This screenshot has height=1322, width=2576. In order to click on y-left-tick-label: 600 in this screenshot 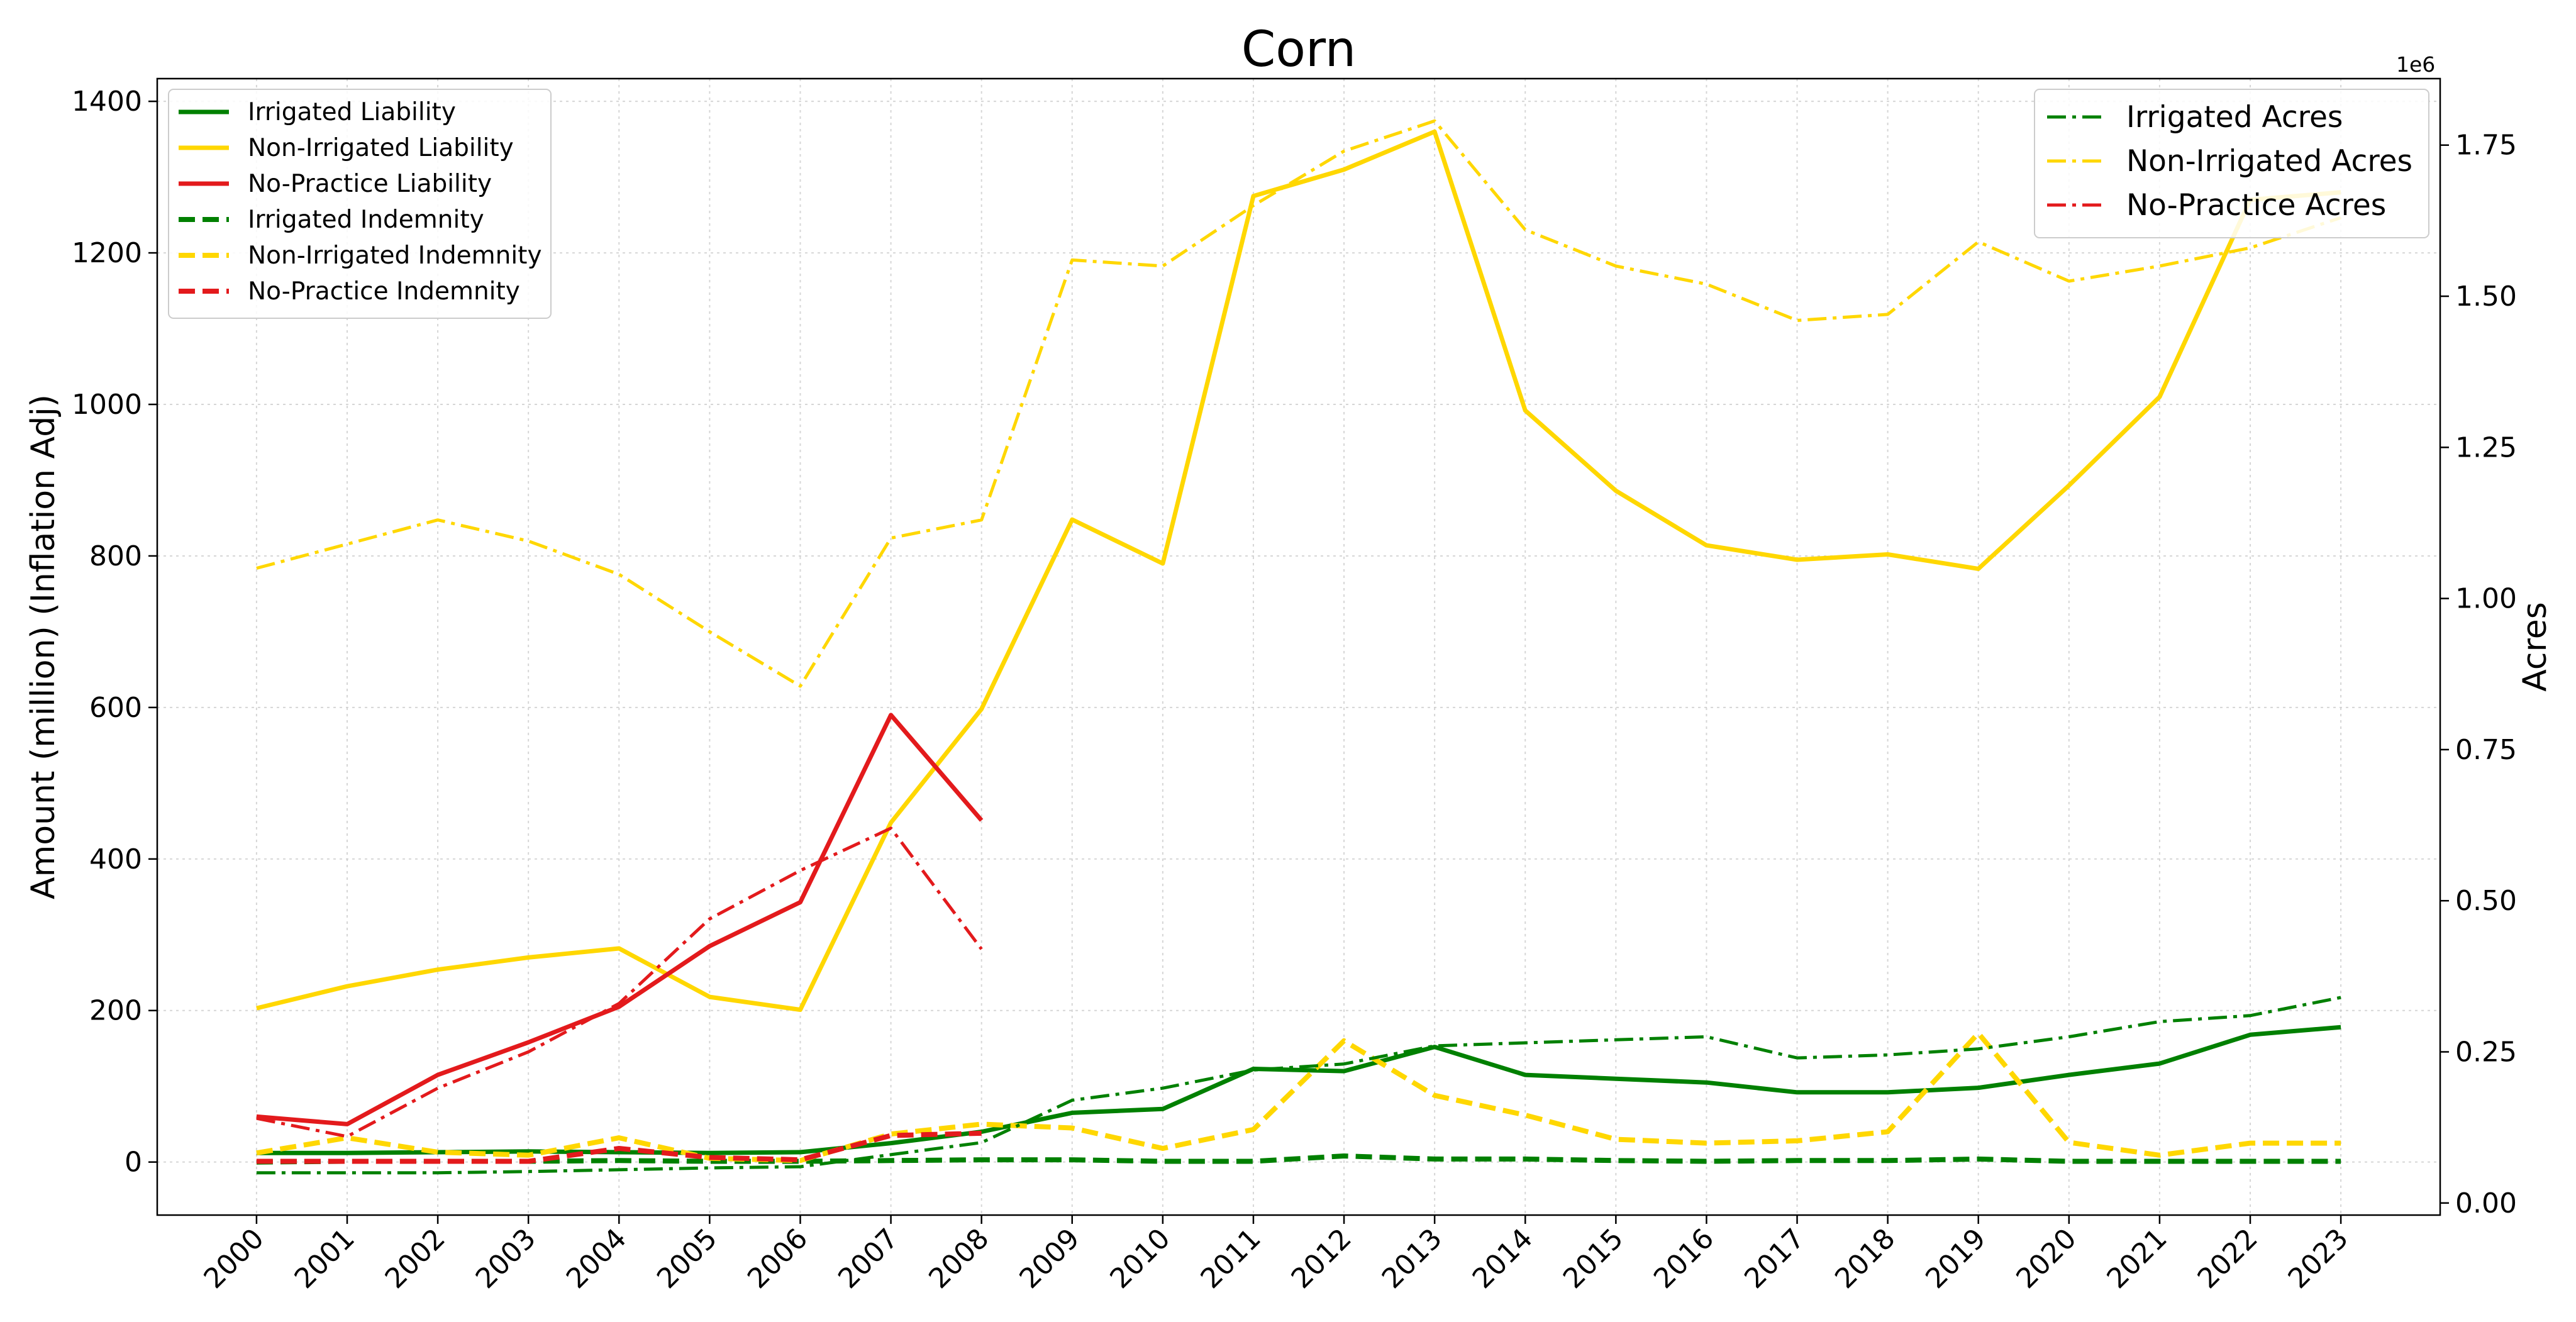, I will do `click(115, 708)`.